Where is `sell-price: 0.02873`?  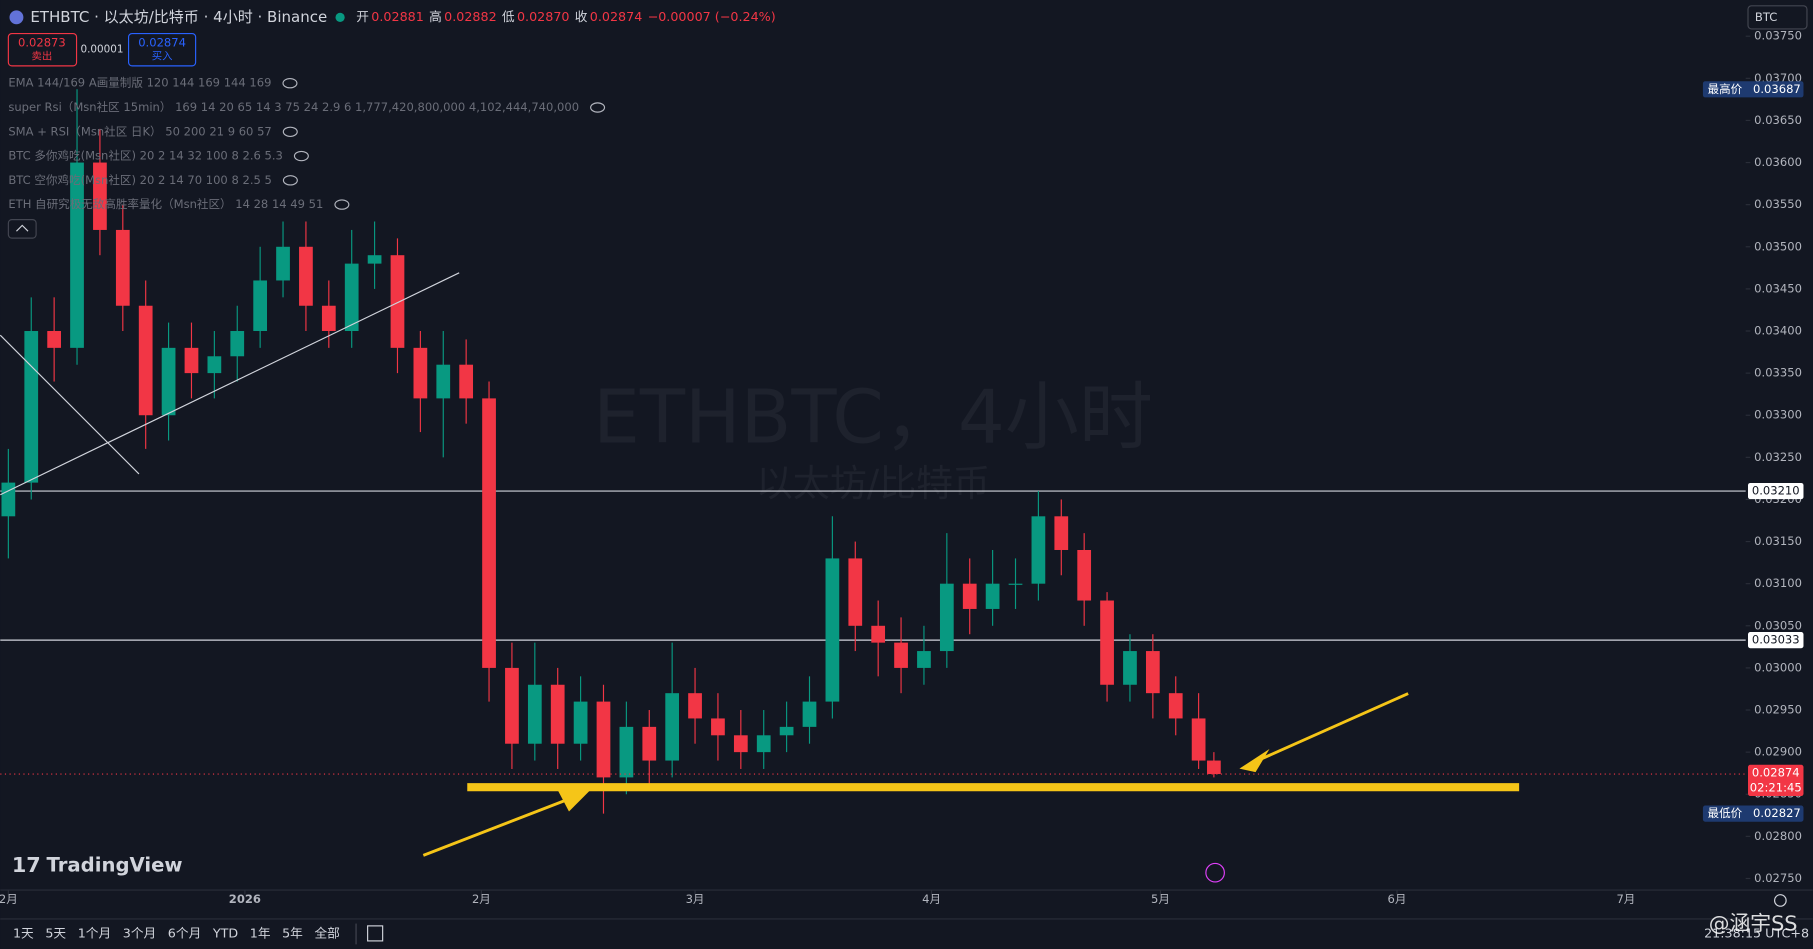 sell-price: 0.02873 is located at coordinates (42, 42).